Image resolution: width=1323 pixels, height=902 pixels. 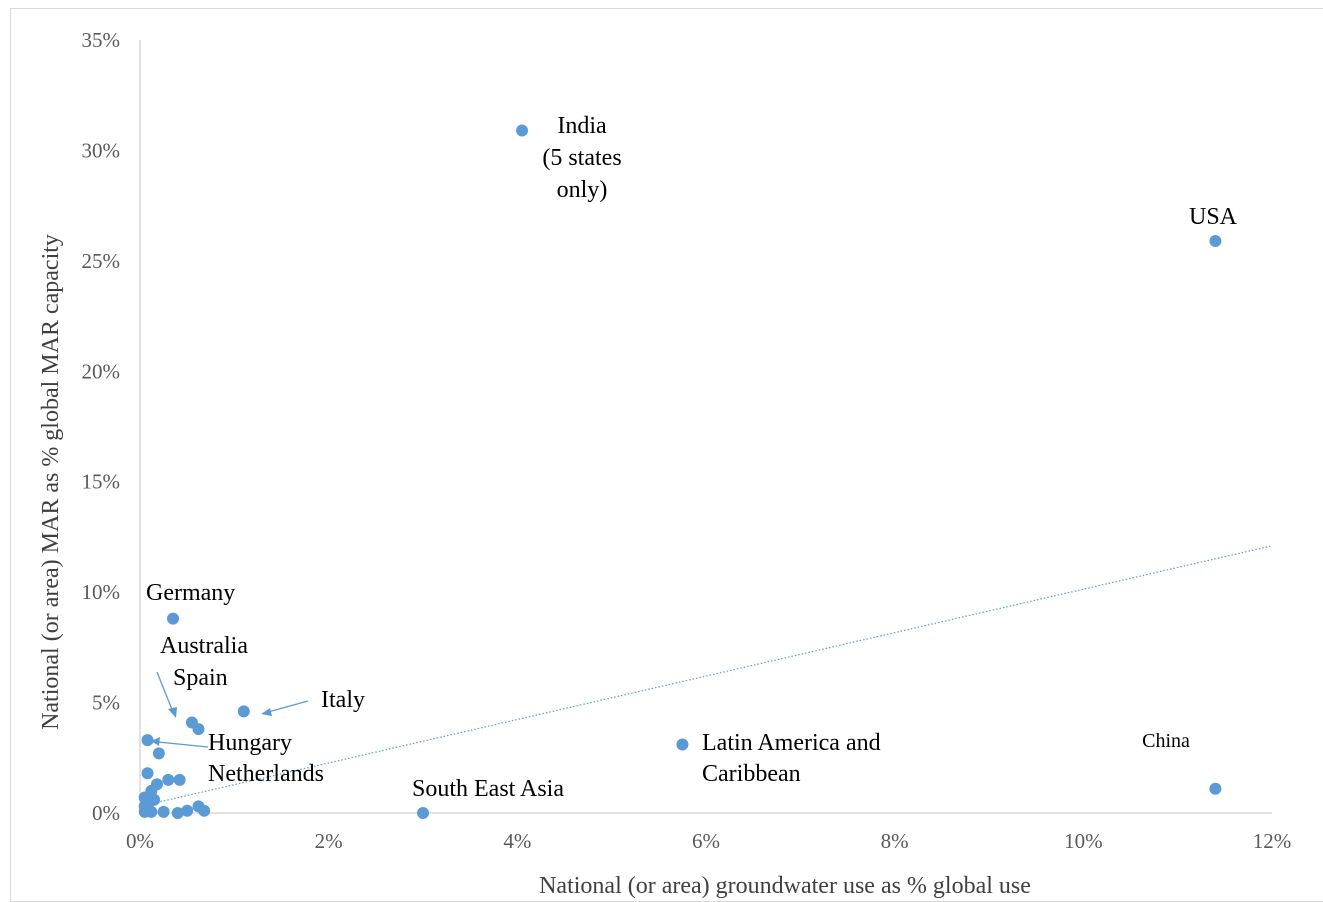 What do you see at coordinates (101, 592) in the screenshot?
I see `y-tick-label: 10%` at bounding box center [101, 592].